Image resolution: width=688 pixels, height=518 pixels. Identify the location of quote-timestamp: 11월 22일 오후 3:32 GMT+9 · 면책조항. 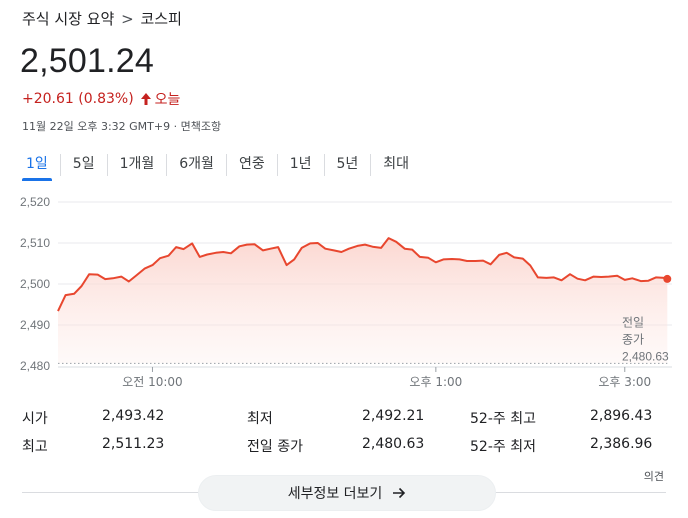
(122, 126).